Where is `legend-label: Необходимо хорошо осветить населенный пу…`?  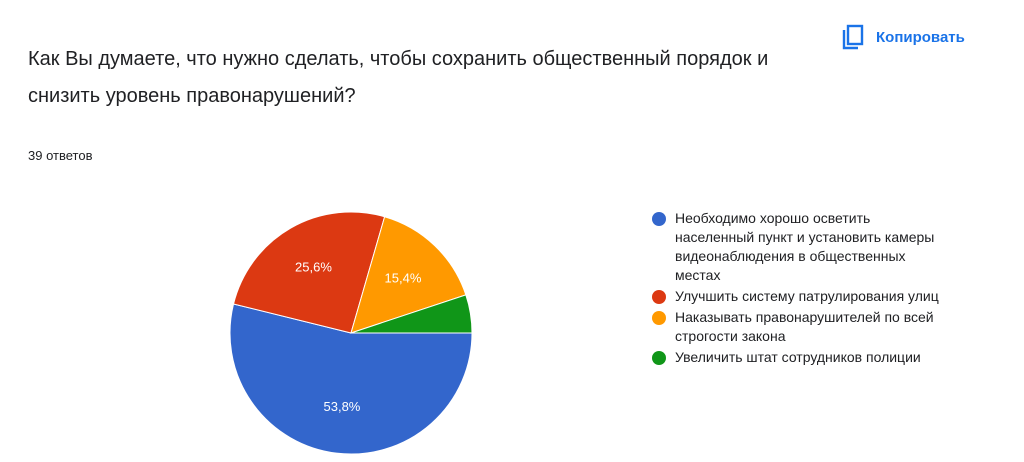 legend-label: Необходимо хорошо осветить населенный пу… is located at coordinates (805, 246).